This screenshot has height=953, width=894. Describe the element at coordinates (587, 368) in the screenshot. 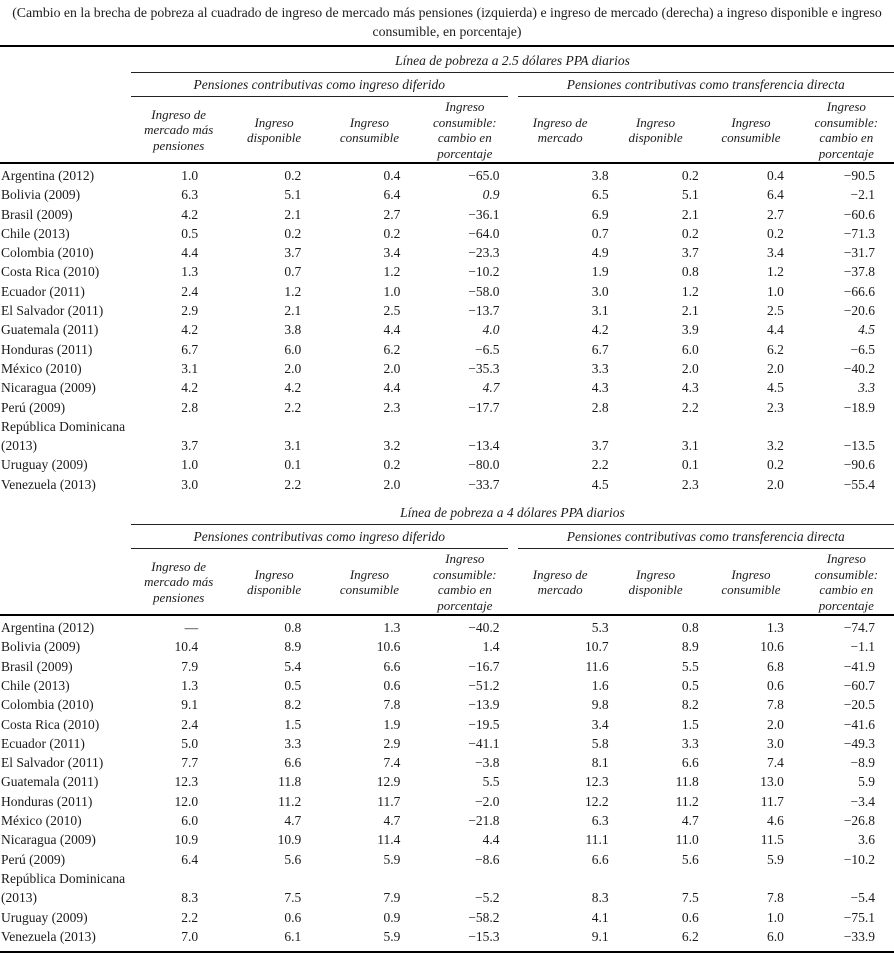

I see `value-cell: 3.3` at that location.